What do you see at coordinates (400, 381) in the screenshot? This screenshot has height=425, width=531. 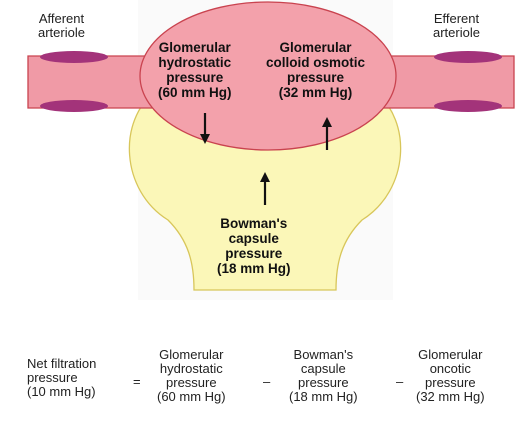 I see `minus-sign-2: –` at bounding box center [400, 381].